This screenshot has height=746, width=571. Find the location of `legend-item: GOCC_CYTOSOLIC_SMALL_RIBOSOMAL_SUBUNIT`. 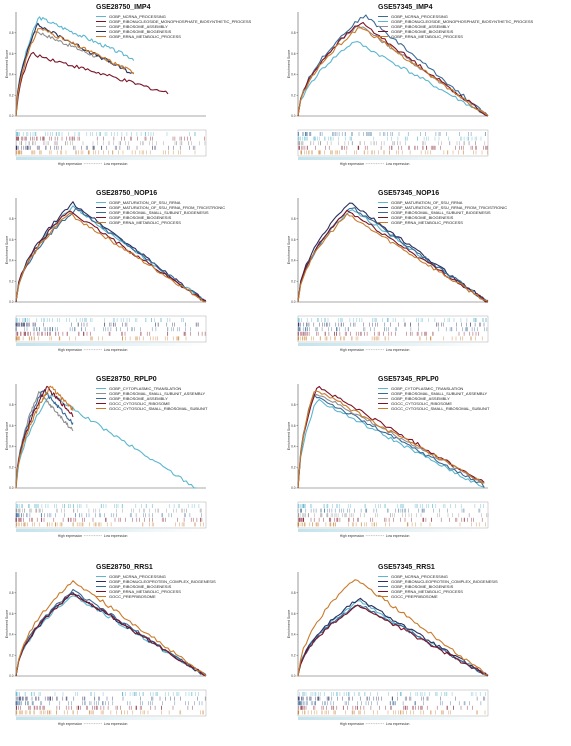

legend-item: GOCC_CYTOSOLIC_SMALL_RIBOSOMAL_SUBUNIT is located at coordinates (151, 408).